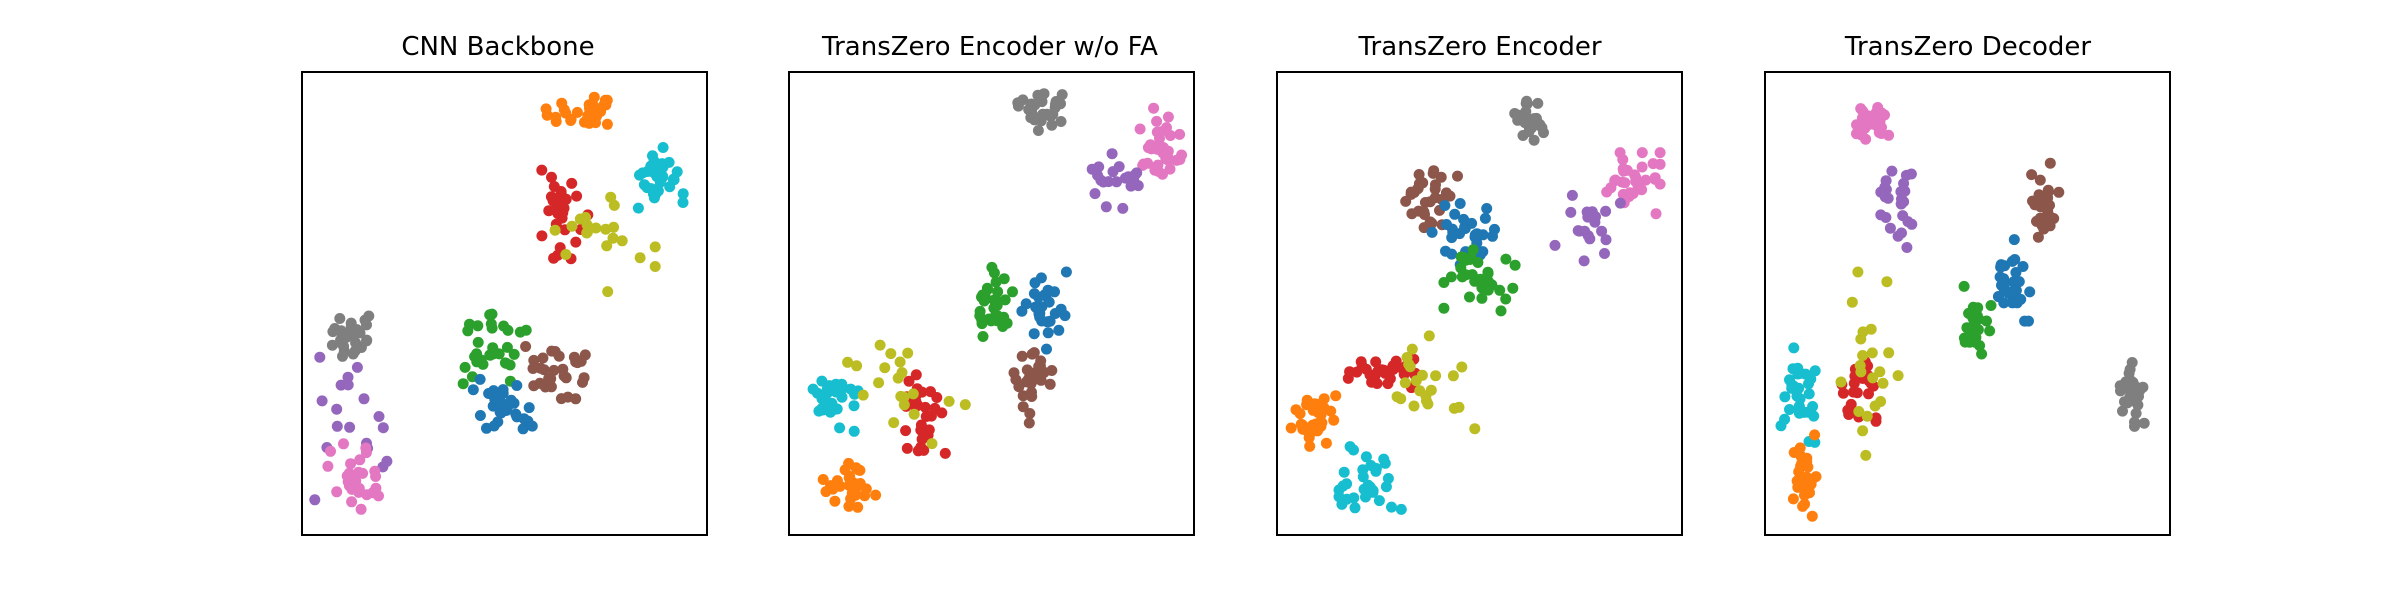 This screenshot has height=600, width=2400. I want to click on panel-1-frame, so click(504, 303).